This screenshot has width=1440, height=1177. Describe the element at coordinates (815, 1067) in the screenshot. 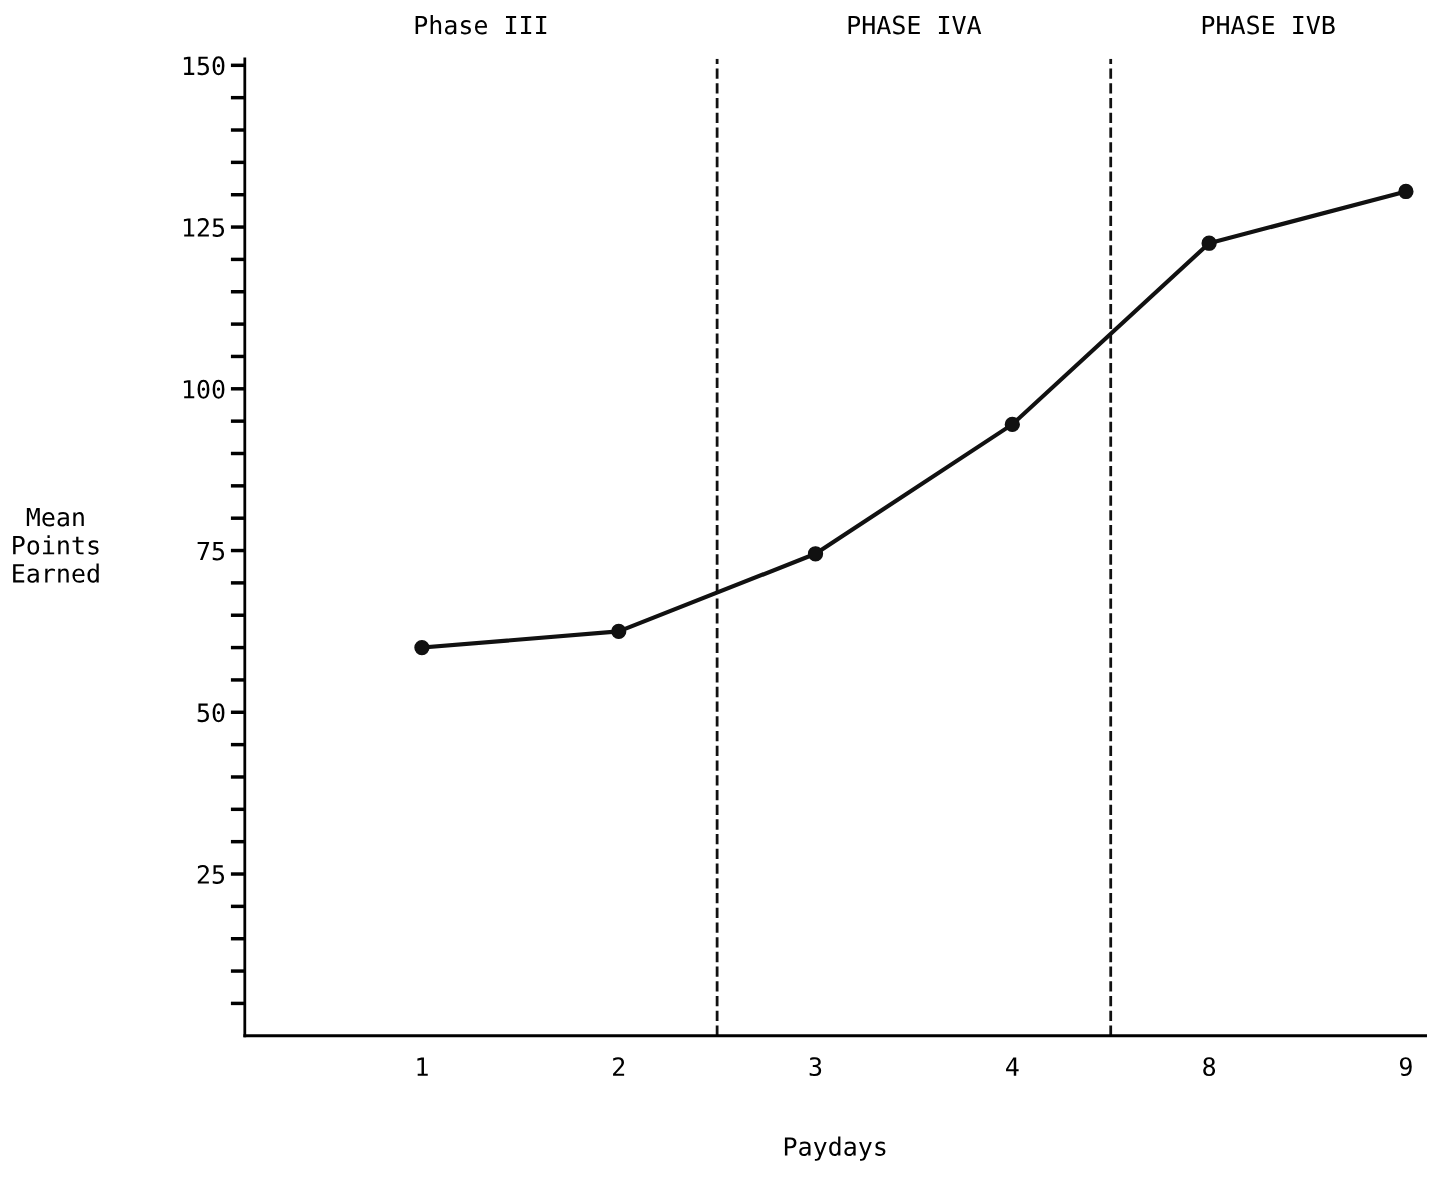

I see `x-tick-label: 3` at that location.